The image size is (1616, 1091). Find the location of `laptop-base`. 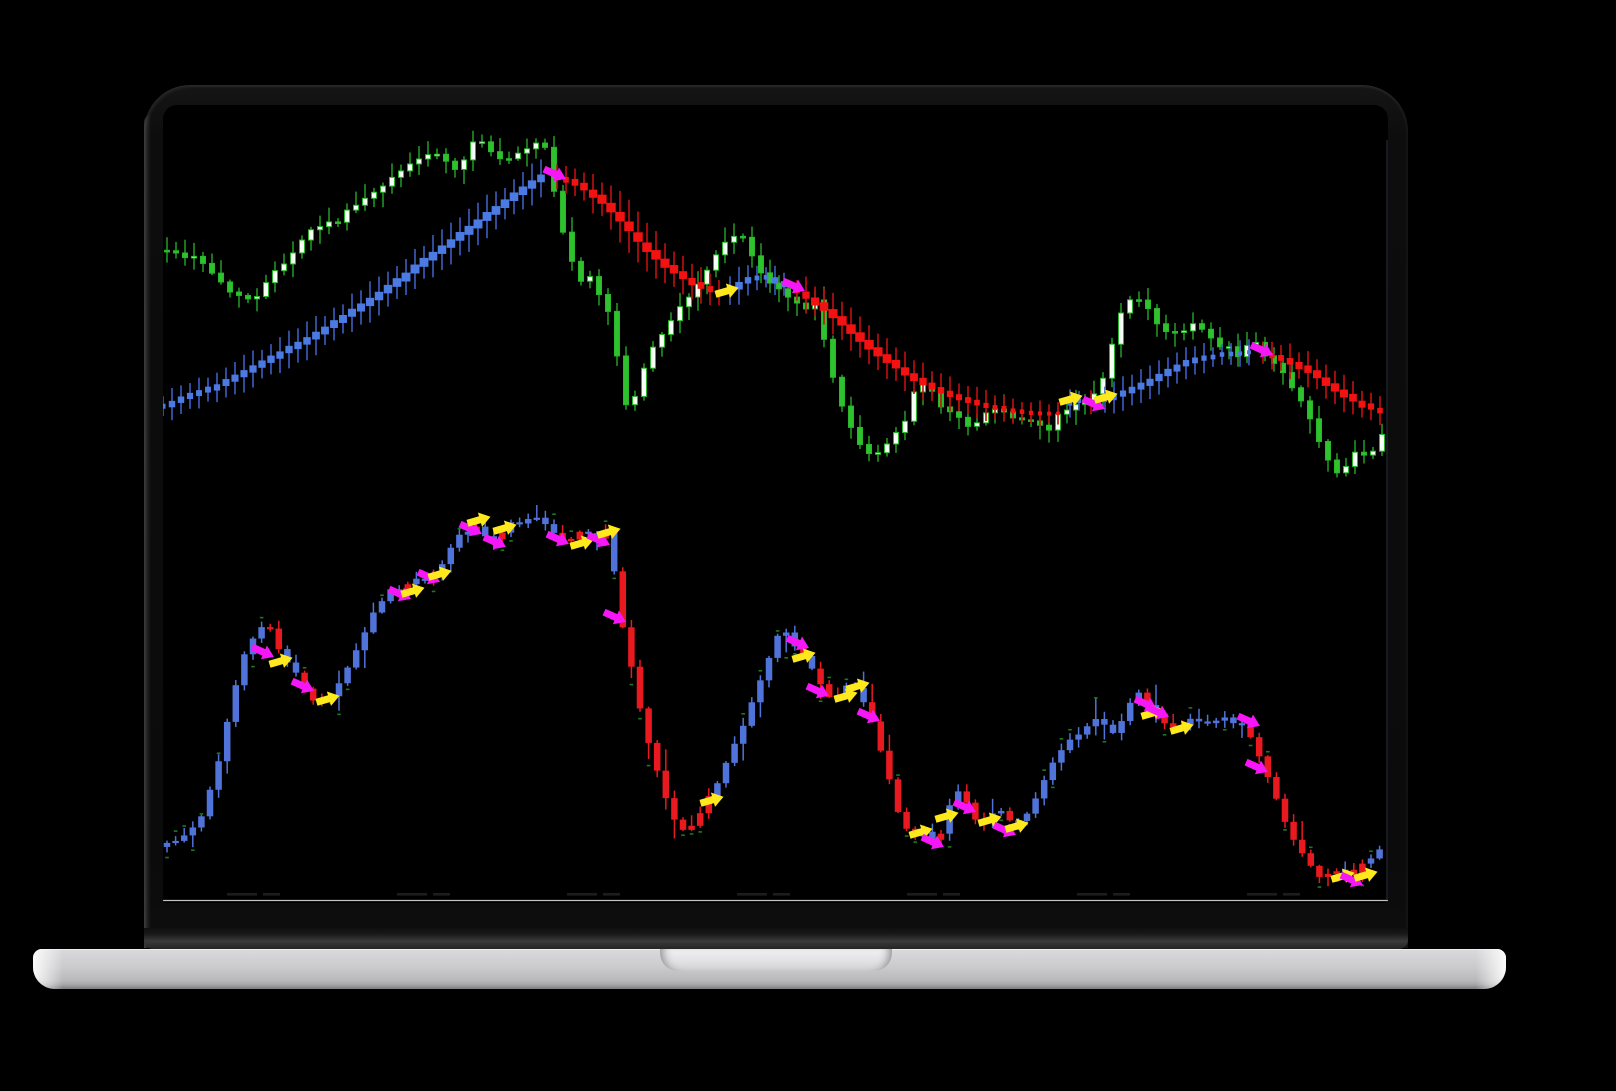

laptop-base is located at coordinates (769, 969).